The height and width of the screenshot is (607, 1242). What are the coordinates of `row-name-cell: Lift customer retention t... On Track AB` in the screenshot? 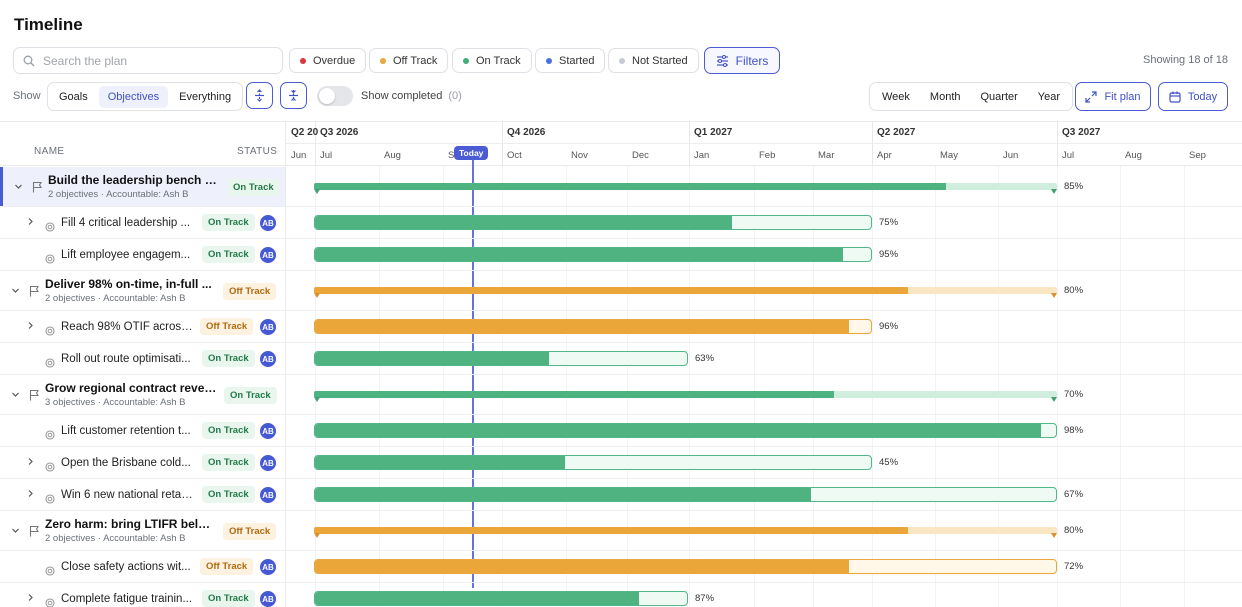 It's located at (143, 430).